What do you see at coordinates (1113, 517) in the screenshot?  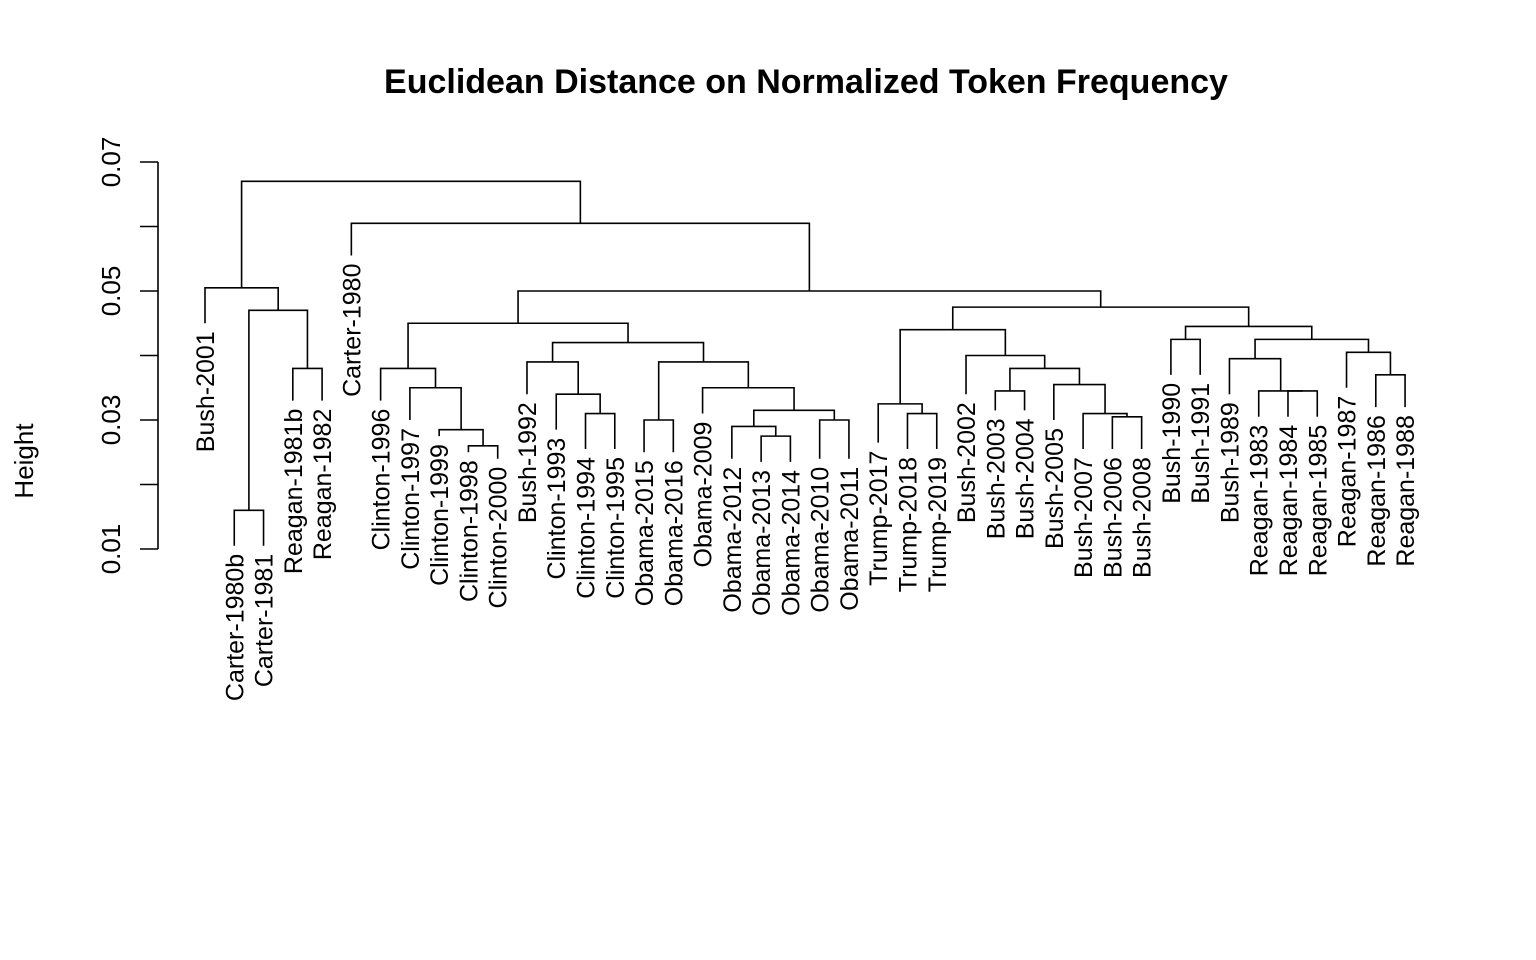 I see `leaf-label: Bush-2006` at bounding box center [1113, 517].